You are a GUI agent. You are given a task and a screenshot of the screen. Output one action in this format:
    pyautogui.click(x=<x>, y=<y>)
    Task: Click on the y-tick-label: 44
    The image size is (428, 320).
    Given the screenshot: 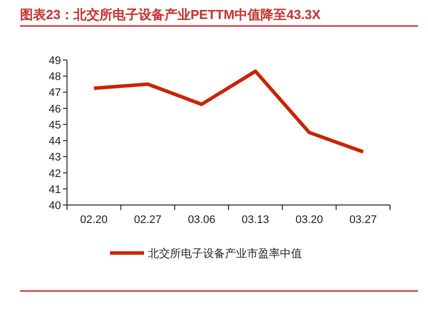 What is the action you would take?
    pyautogui.click(x=54, y=142)
    